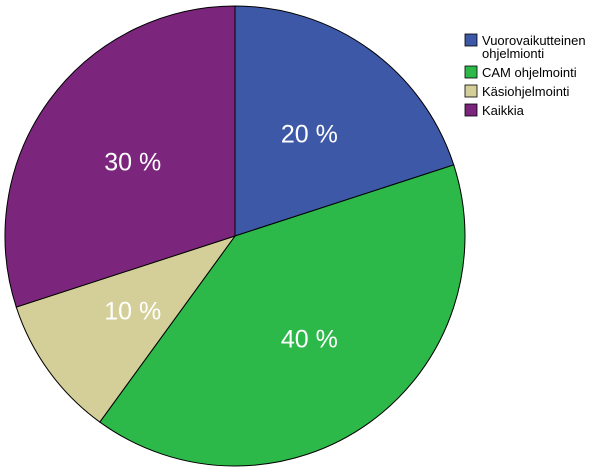 The width and height of the screenshot is (609, 470). I want to click on slice-value-label: 20 %, so click(309, 135).